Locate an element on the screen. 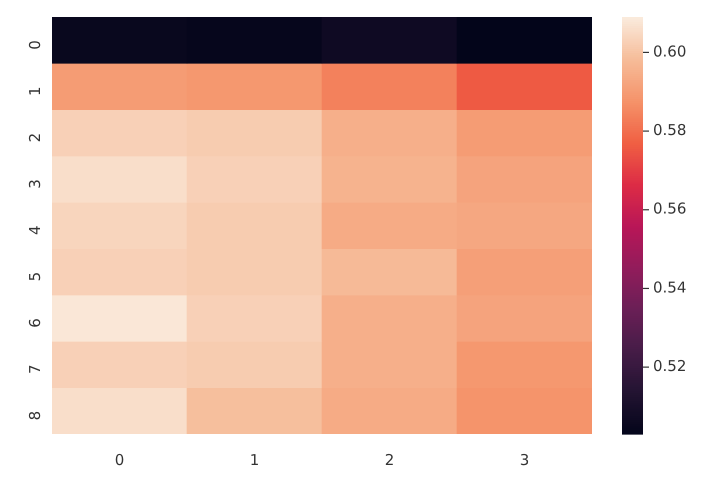 The image size is (712, 486). x-tick-label: 1 is located at coordinates (255, 459).